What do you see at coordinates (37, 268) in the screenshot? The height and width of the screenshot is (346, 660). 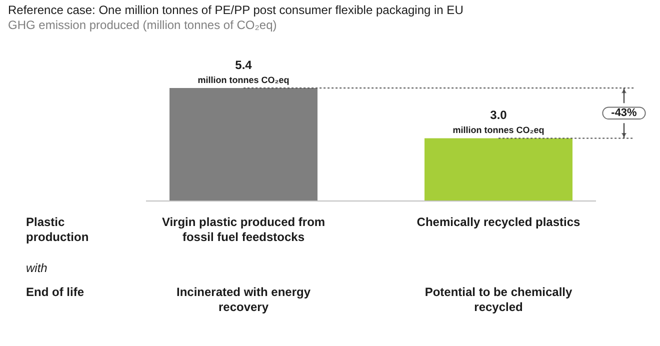 I see `text: with` at bounding box center [37, 268].